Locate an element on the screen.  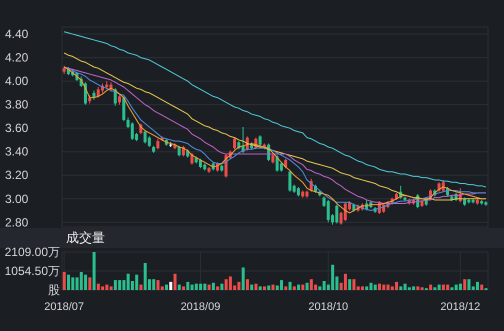
y-tick-label: 1054.50万 is located at coordinates (32, 271).